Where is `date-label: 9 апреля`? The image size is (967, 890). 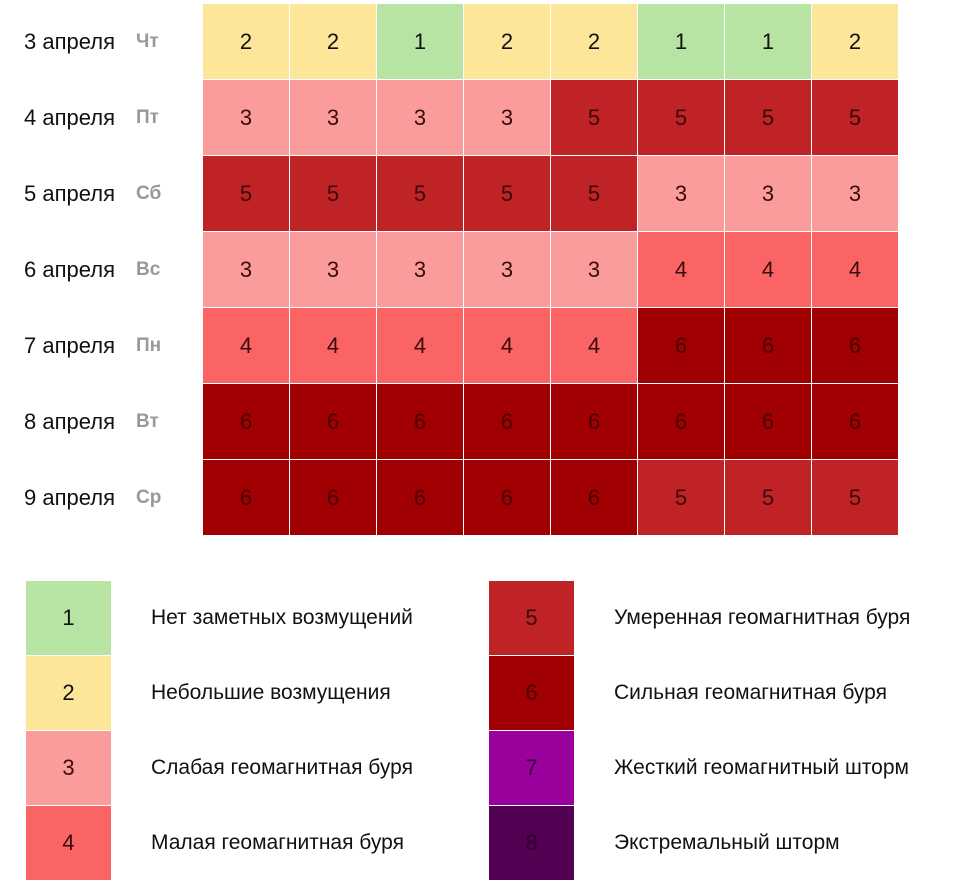
date-label: 9 апреля is located at coordinates (69, 497).